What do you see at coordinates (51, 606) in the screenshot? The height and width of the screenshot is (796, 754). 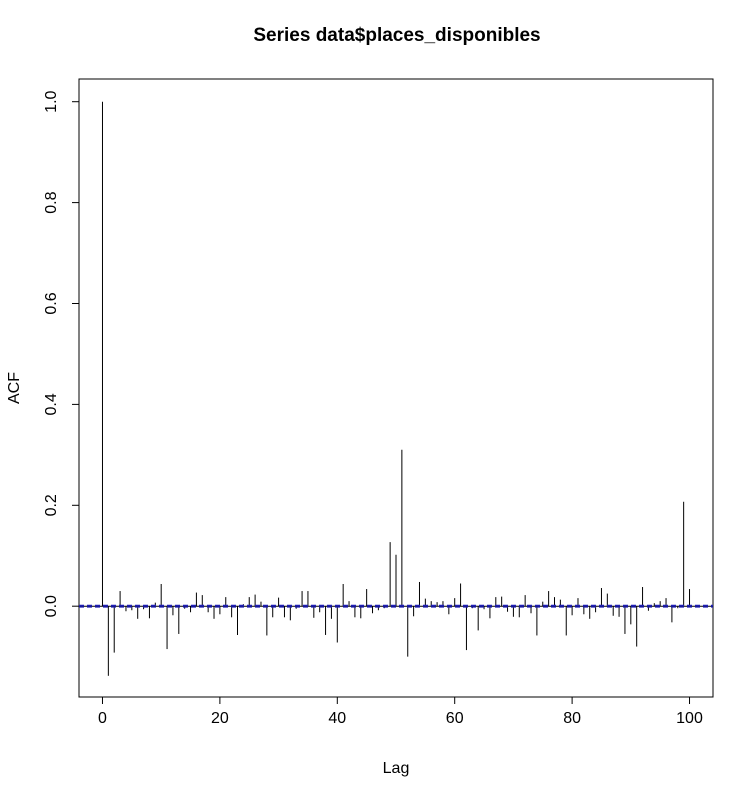 I see `y-tick-label: 0.0` at bounding box center [51, 606].